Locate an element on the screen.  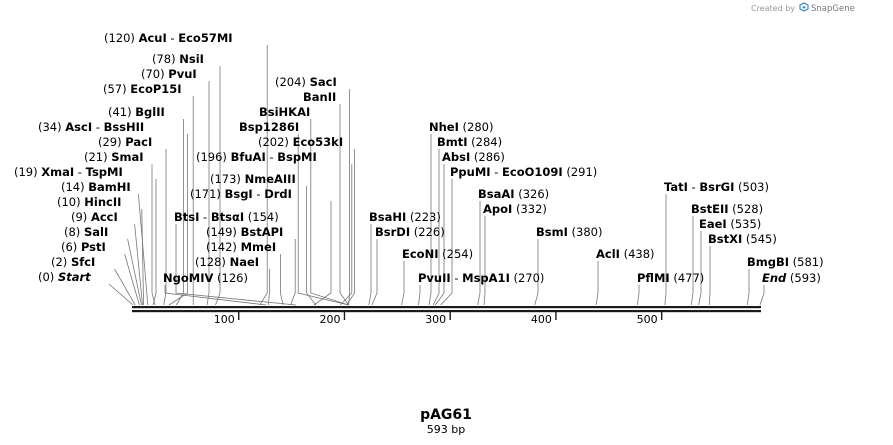
site-ngomiv: NgoMIV (126) is located at coordinates (205, 278).